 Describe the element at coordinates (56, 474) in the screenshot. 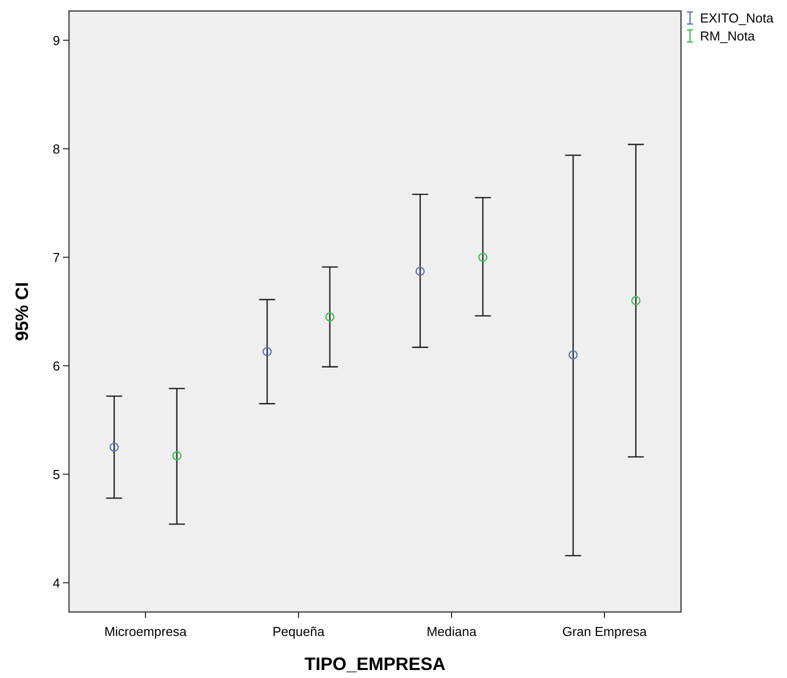

I see `y-tick-label: 5` at that location.